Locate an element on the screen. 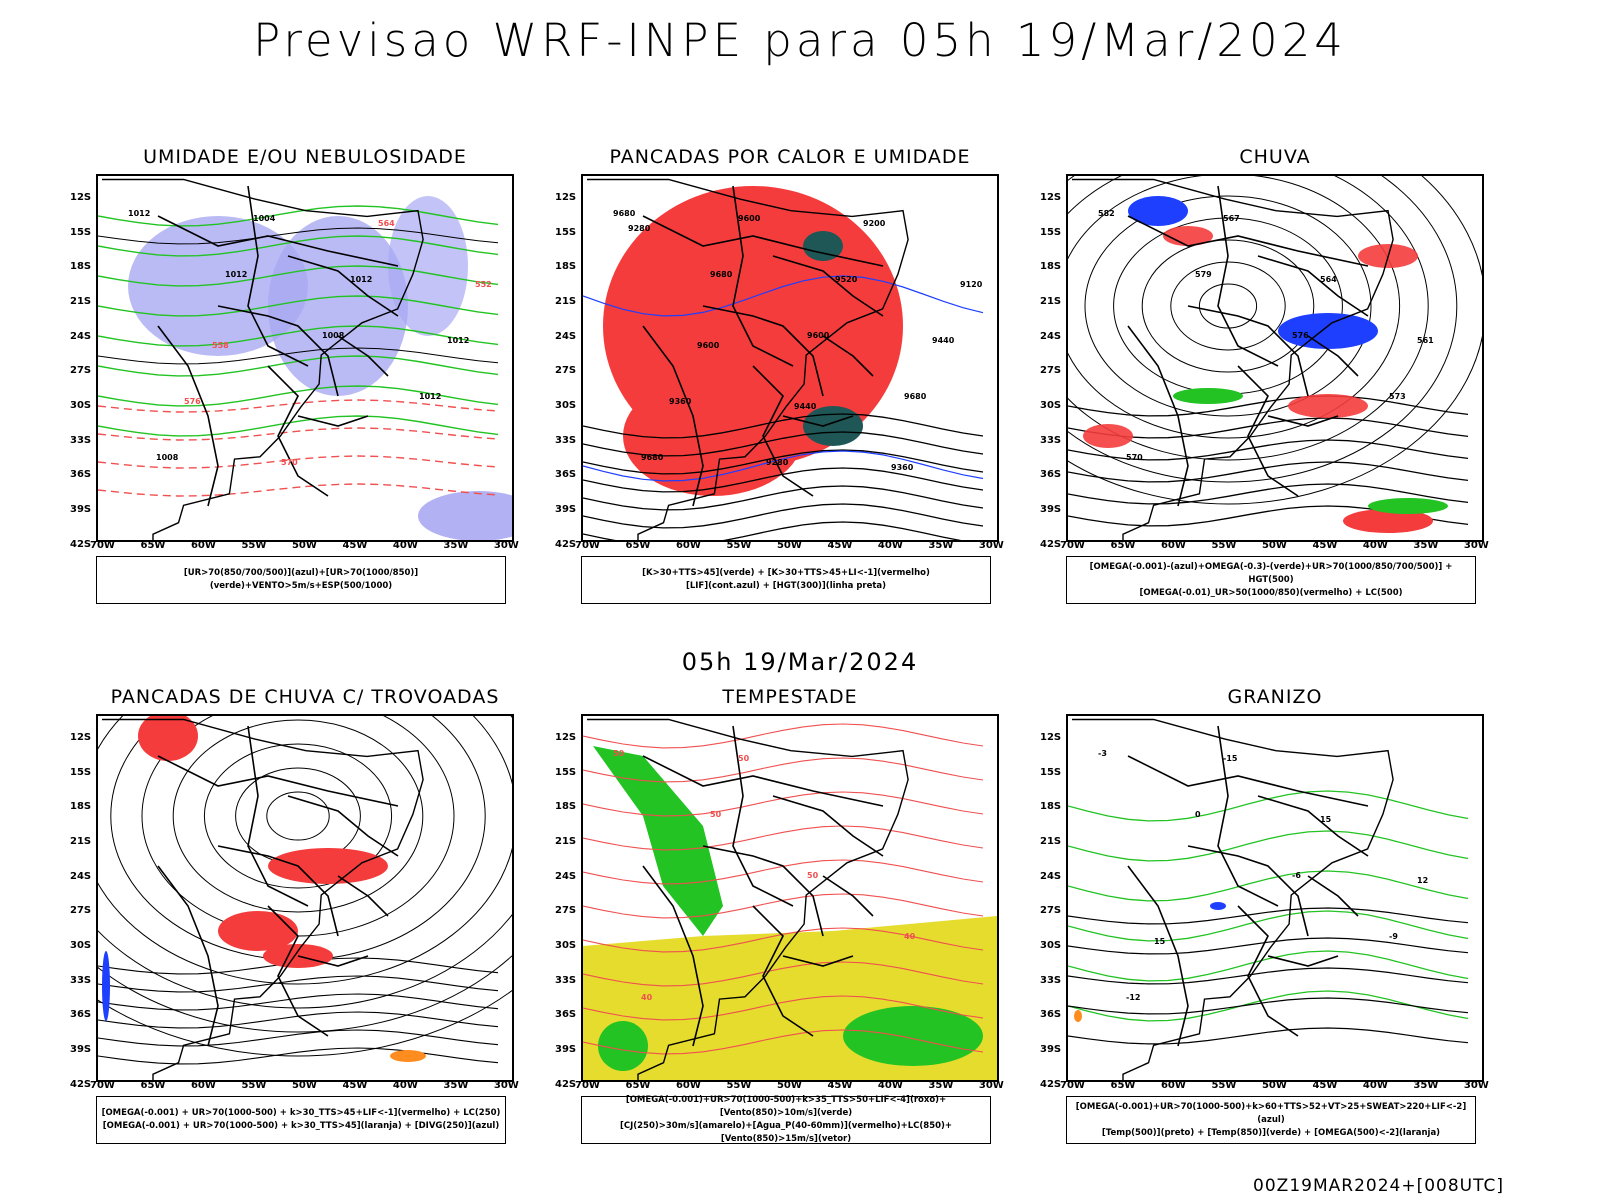 This screenshot has height=1200, width=1600. panel-title: CHUVA is located at coordinates (1275, 157).